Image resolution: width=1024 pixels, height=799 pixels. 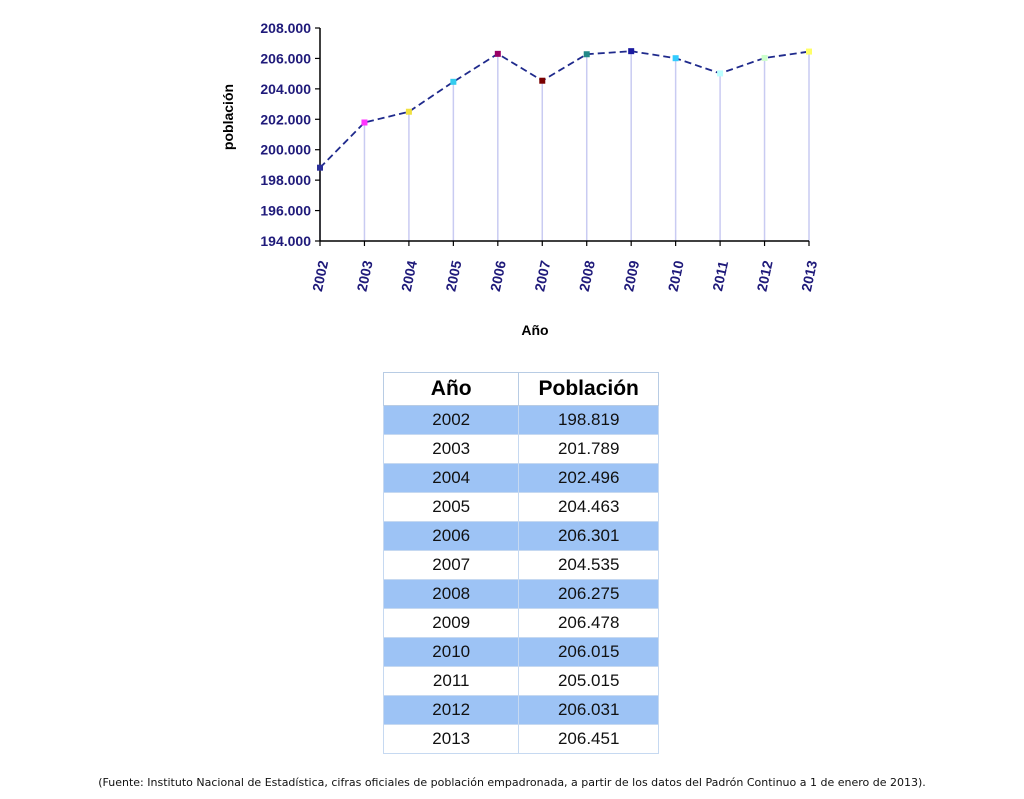 What do you see at coordinates (588, 565) in the screenshot?
I see `population-cell: 204.535` at bounding box center [588, 565].